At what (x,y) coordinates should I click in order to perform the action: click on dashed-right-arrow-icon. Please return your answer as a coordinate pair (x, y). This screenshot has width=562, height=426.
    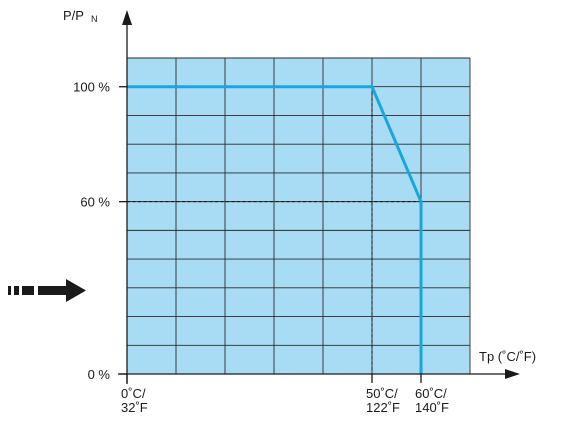
    Looking at the image, I should click on (47, 290).